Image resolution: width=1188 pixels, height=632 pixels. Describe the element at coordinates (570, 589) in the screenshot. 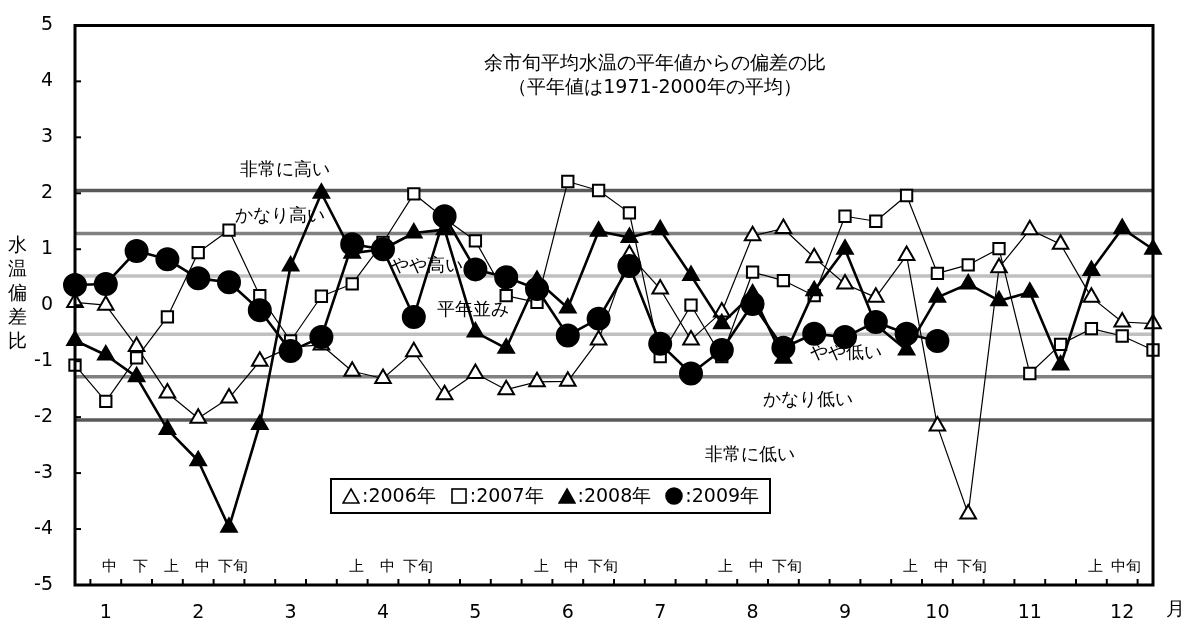

I see `category-label: 中 6` at that location.